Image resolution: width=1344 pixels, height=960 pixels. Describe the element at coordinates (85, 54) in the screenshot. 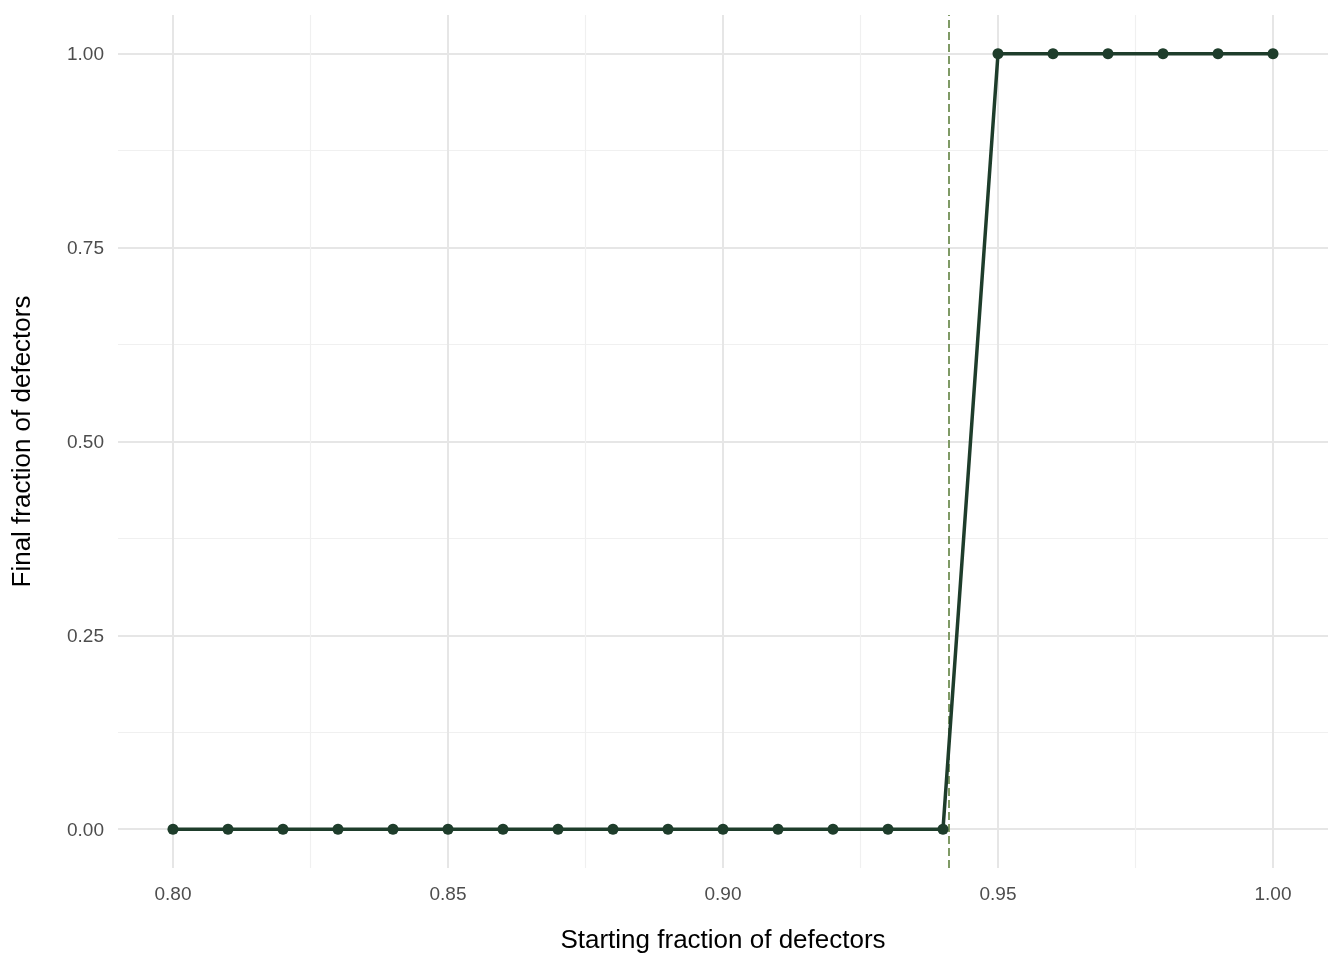

I see `y-tick-label: 1.00` at that location.